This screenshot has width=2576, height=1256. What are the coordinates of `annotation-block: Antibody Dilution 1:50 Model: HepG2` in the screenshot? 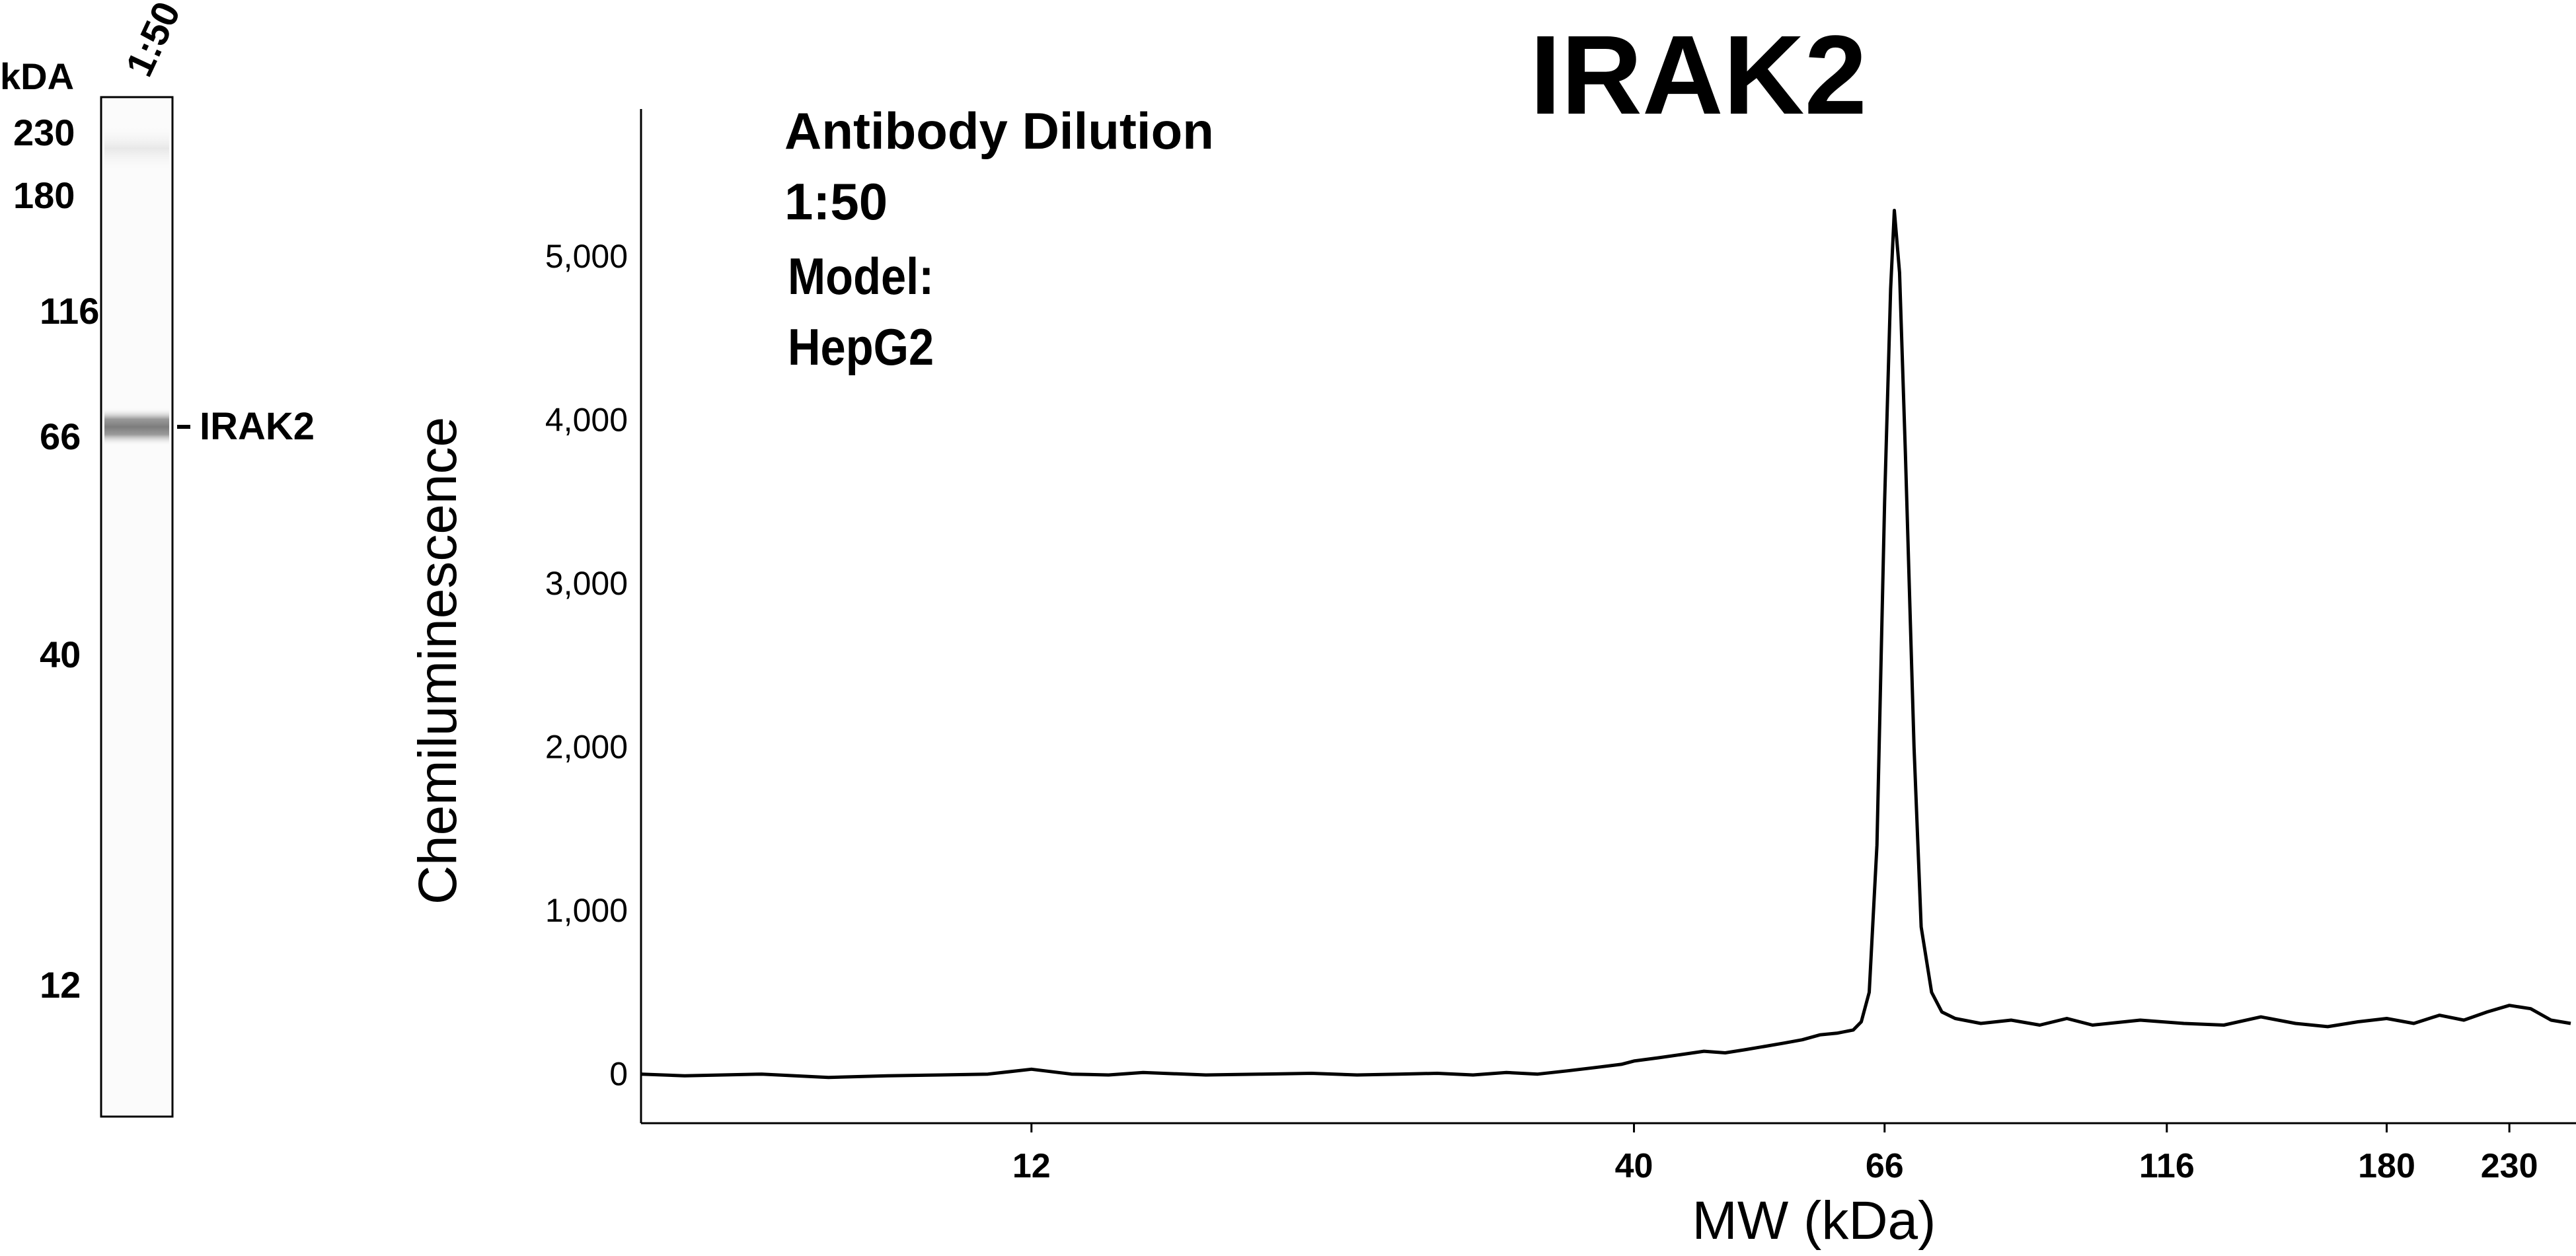 It's located at (999, 239).